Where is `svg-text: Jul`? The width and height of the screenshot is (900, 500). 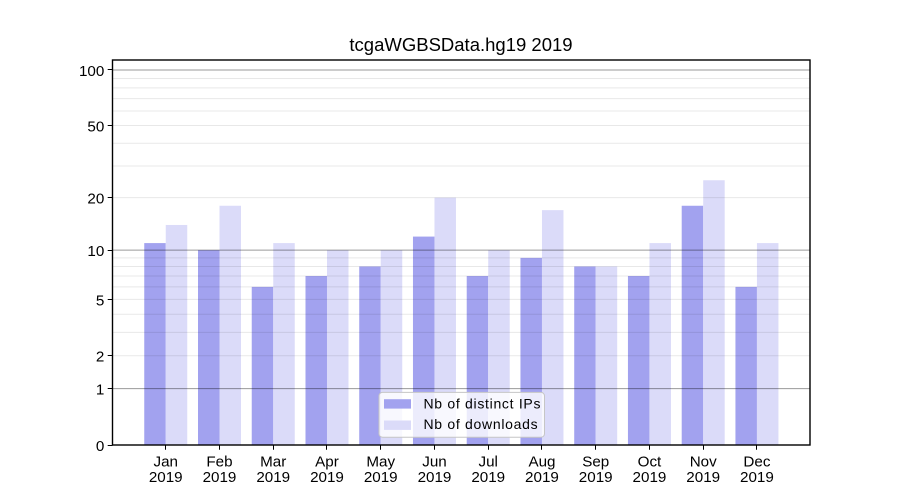
svg-text: Jul is located at coordinates (488, 462).